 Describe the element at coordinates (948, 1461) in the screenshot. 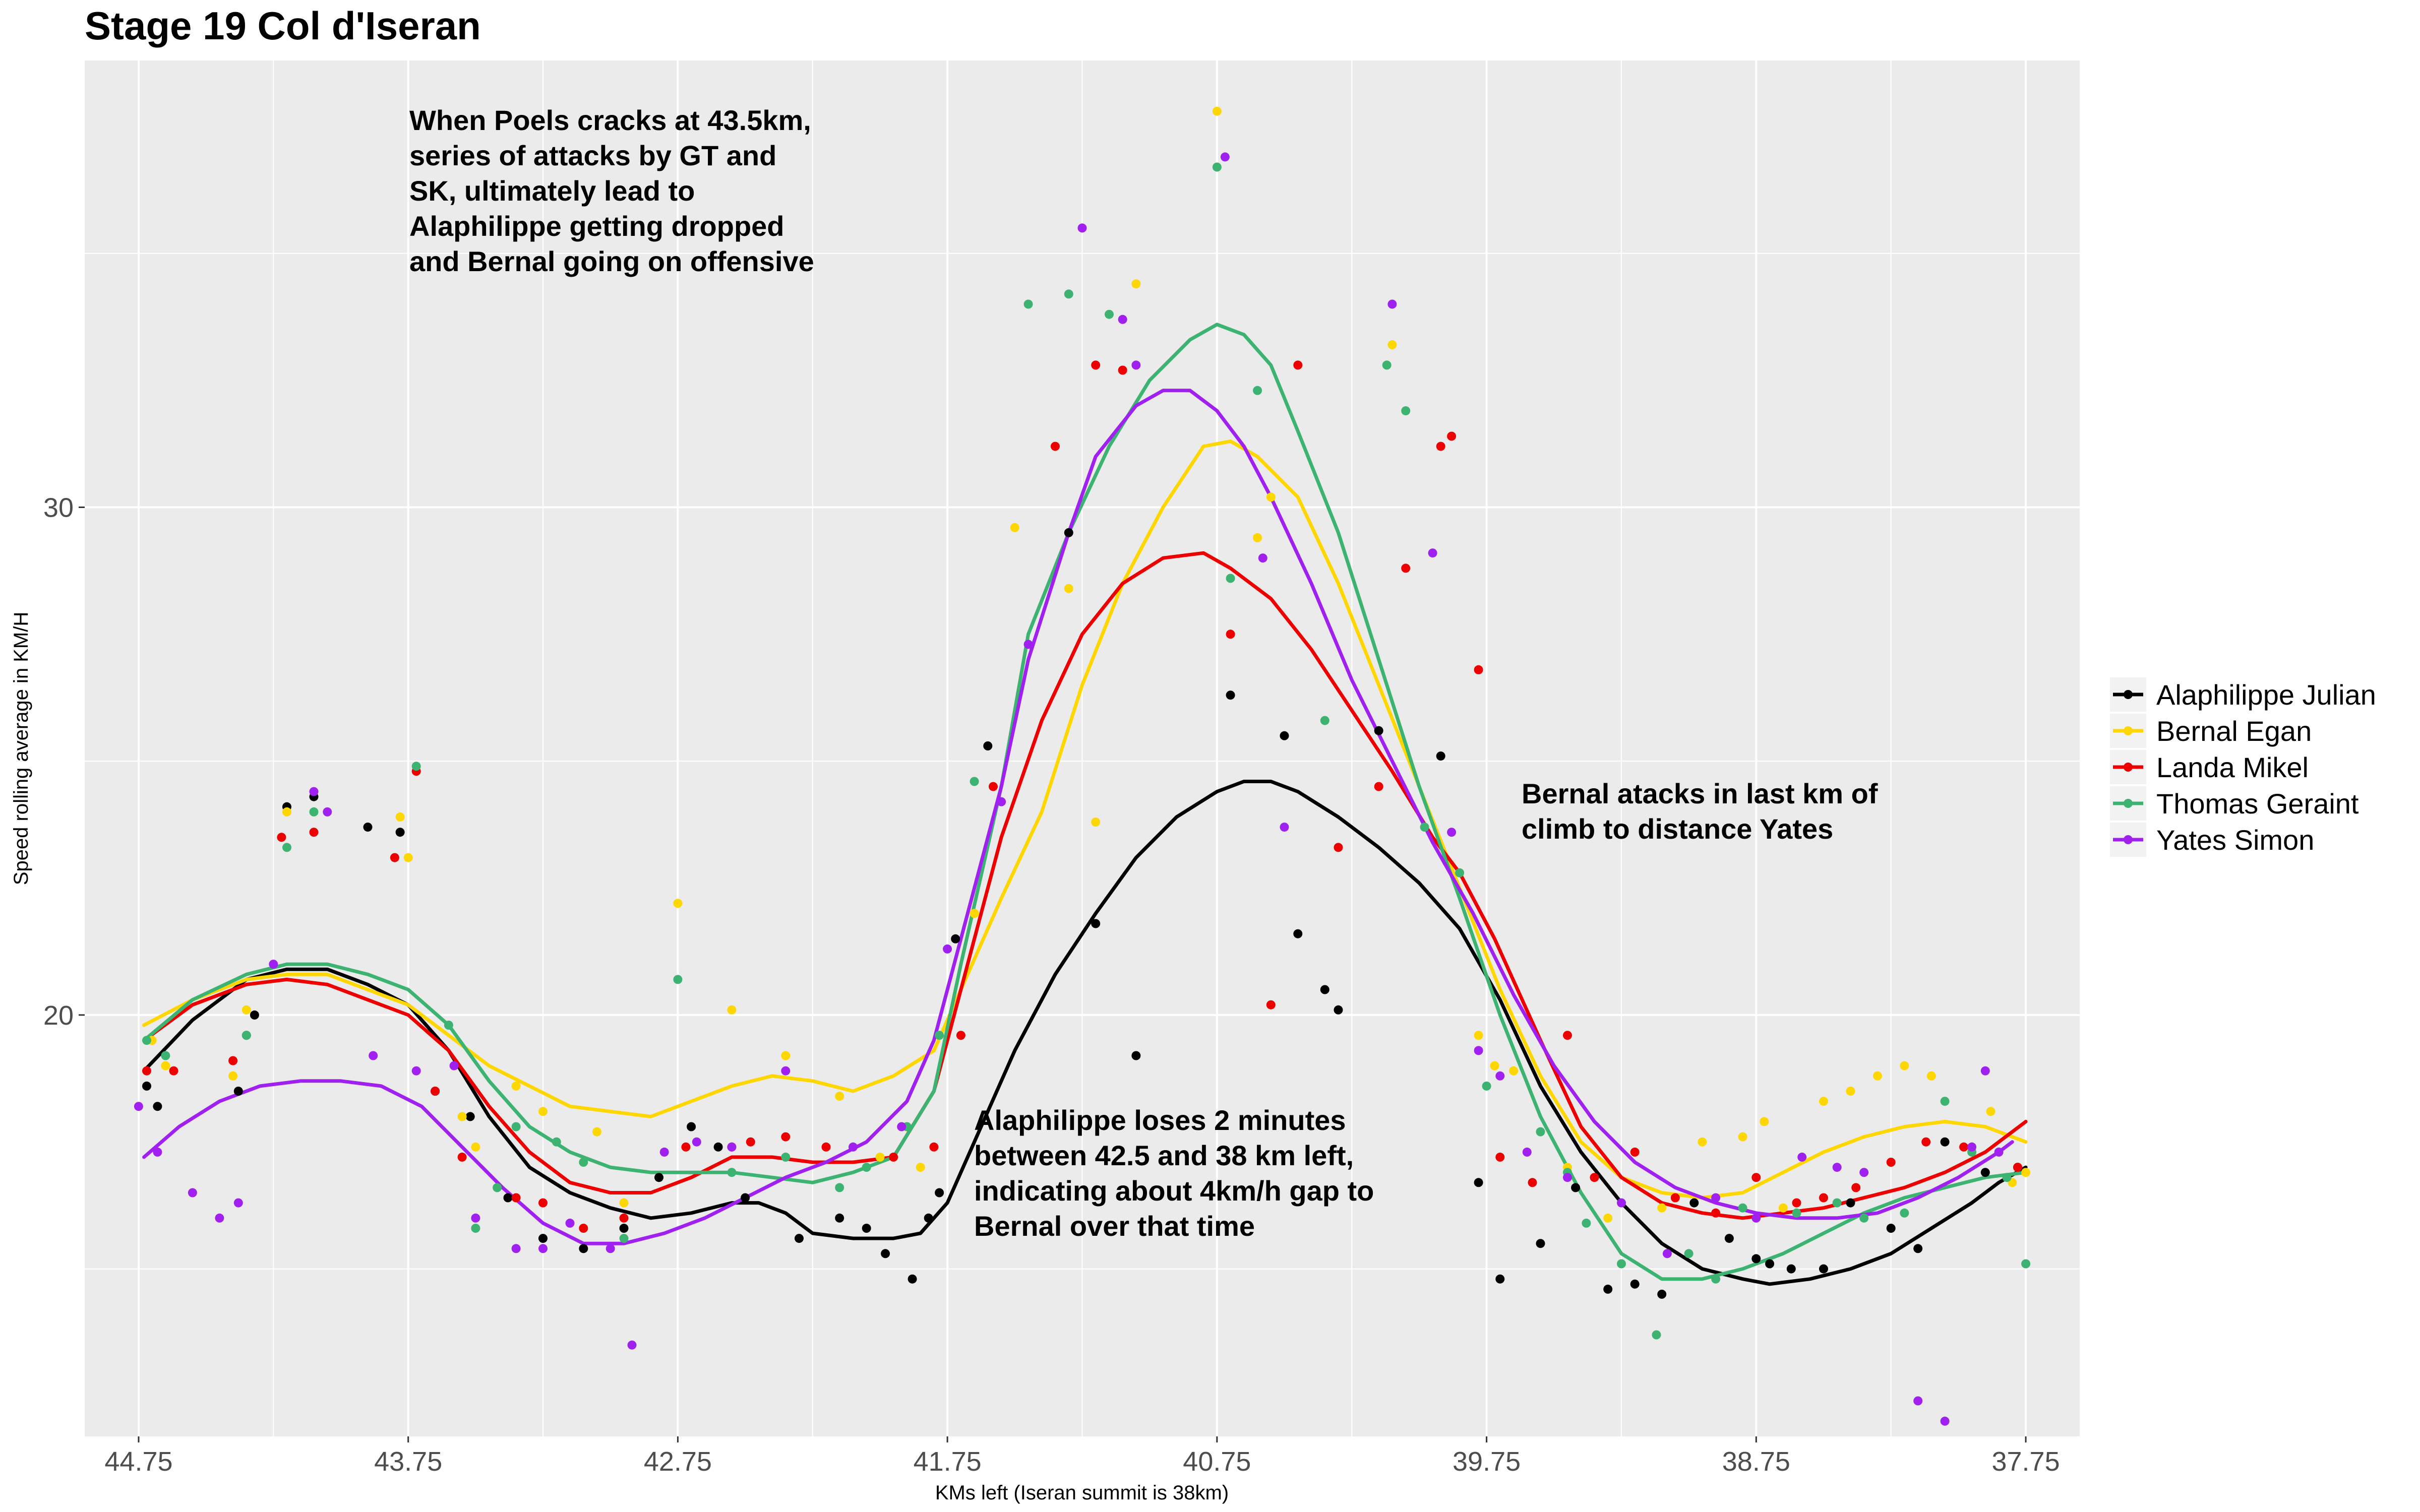

I see `x-tick-label: 41.75` at that location.